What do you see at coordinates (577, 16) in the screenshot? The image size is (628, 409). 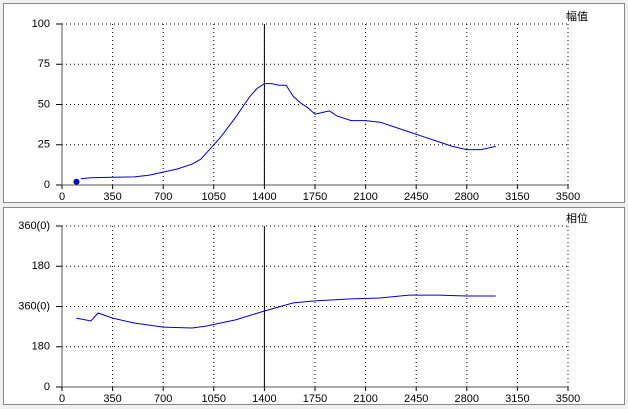 I see `chart-title: 幅值` at bounding box center [577, 16].